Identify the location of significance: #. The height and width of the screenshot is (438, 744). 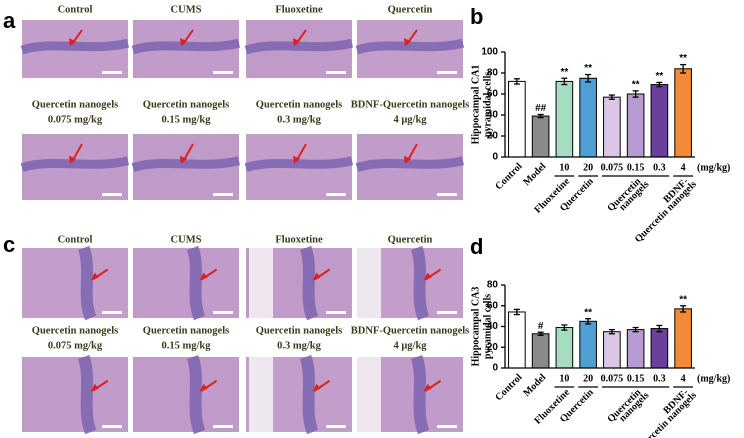
(541, 326).